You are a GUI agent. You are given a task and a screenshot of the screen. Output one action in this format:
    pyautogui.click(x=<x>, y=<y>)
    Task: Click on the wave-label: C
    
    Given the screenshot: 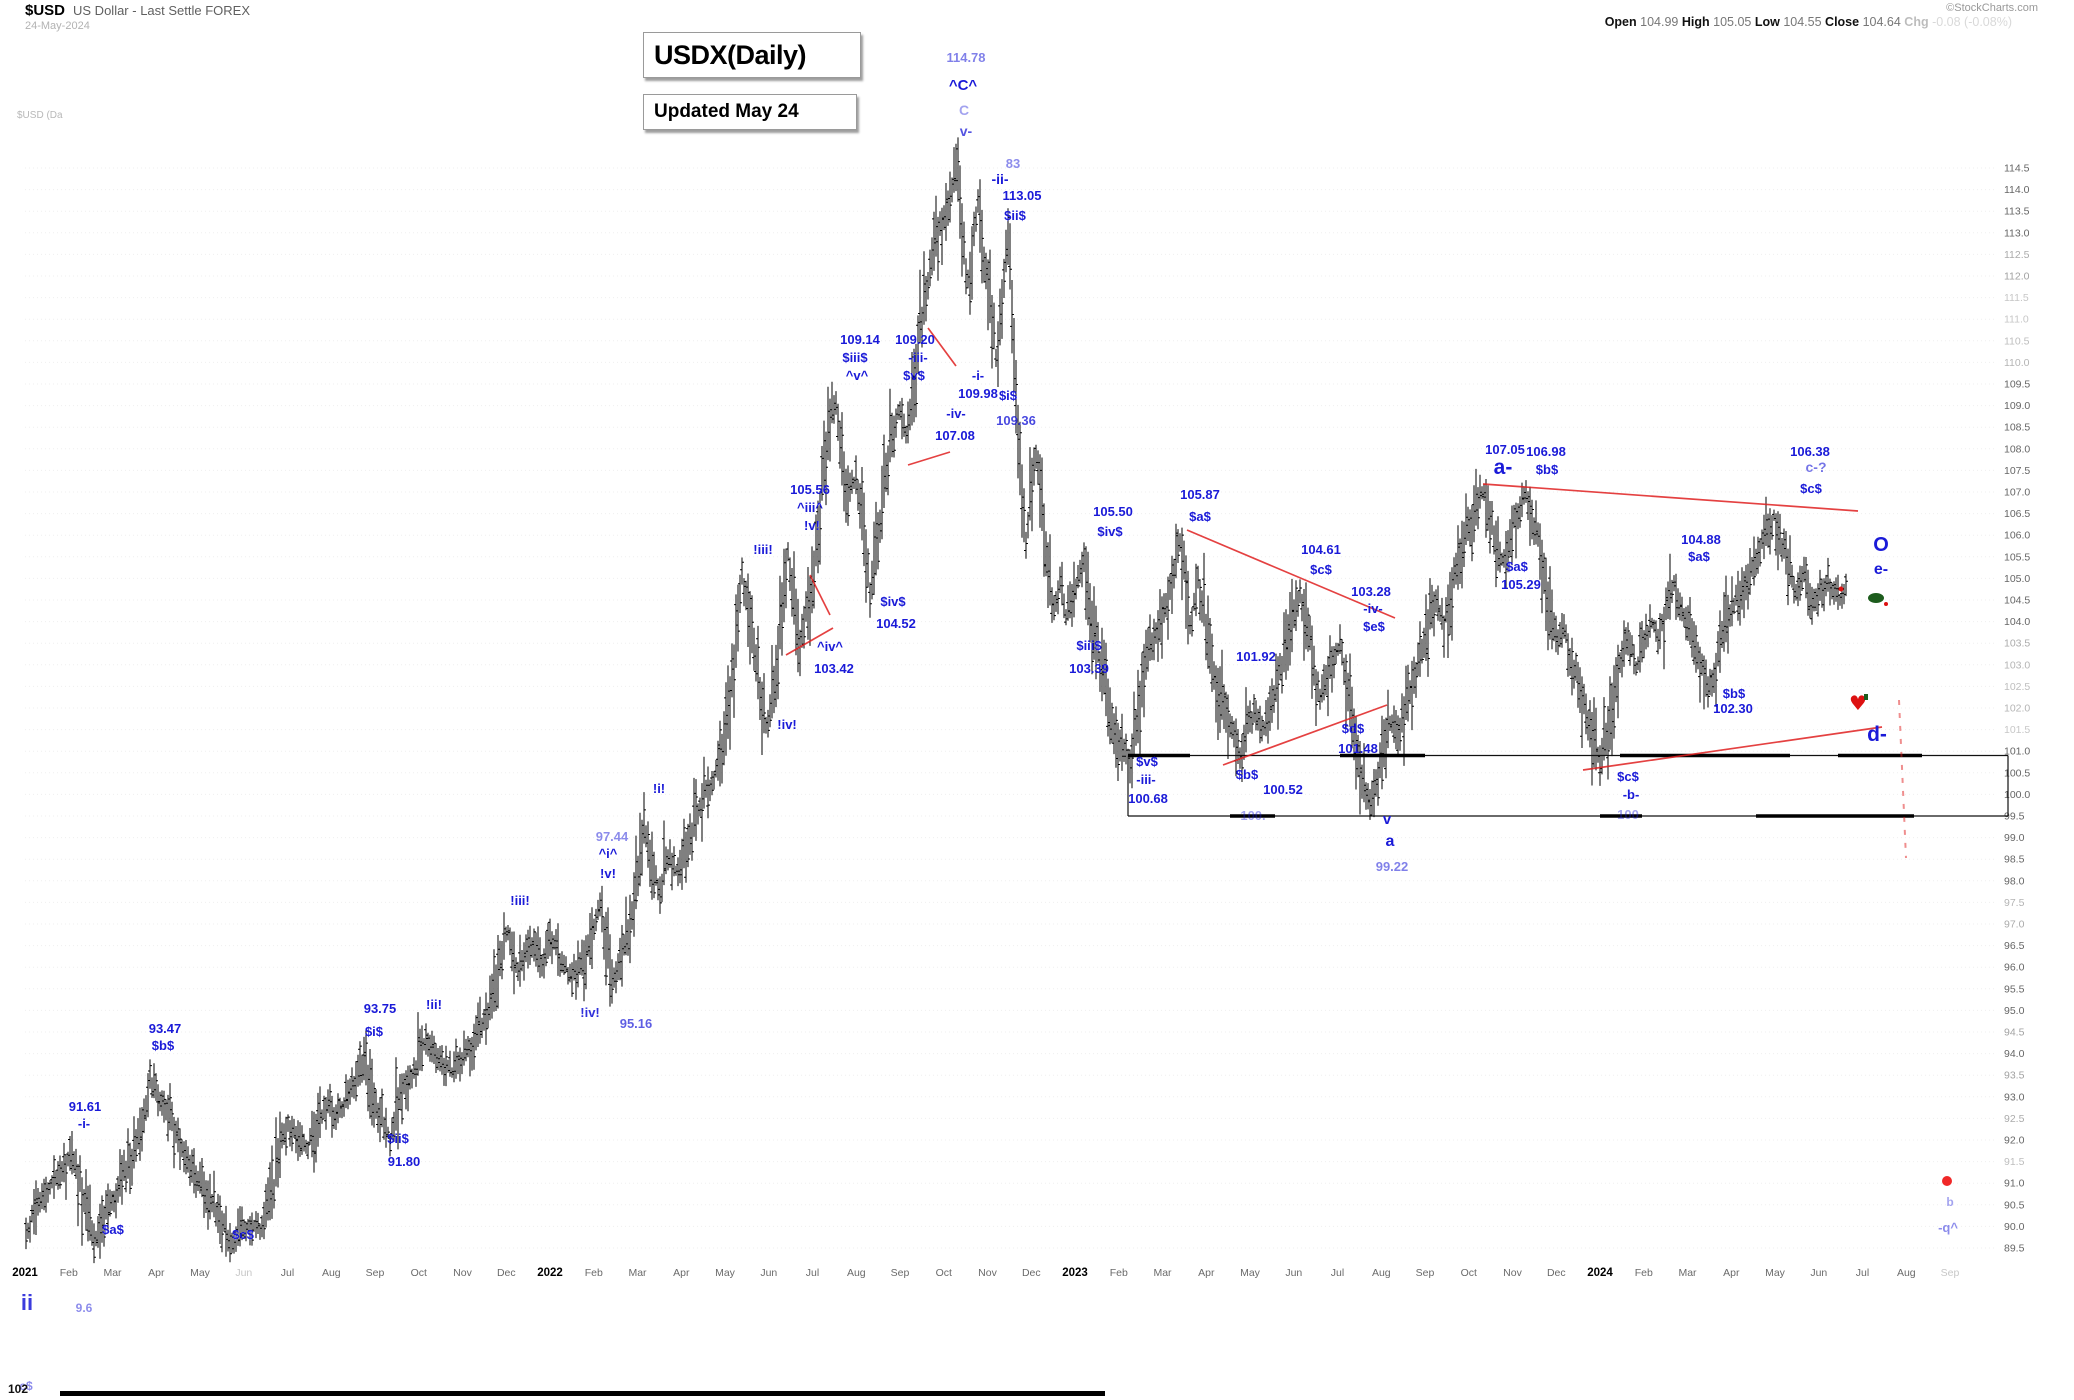 What is the action you would take?
    pyautogui.click(x=964, y=110)
    